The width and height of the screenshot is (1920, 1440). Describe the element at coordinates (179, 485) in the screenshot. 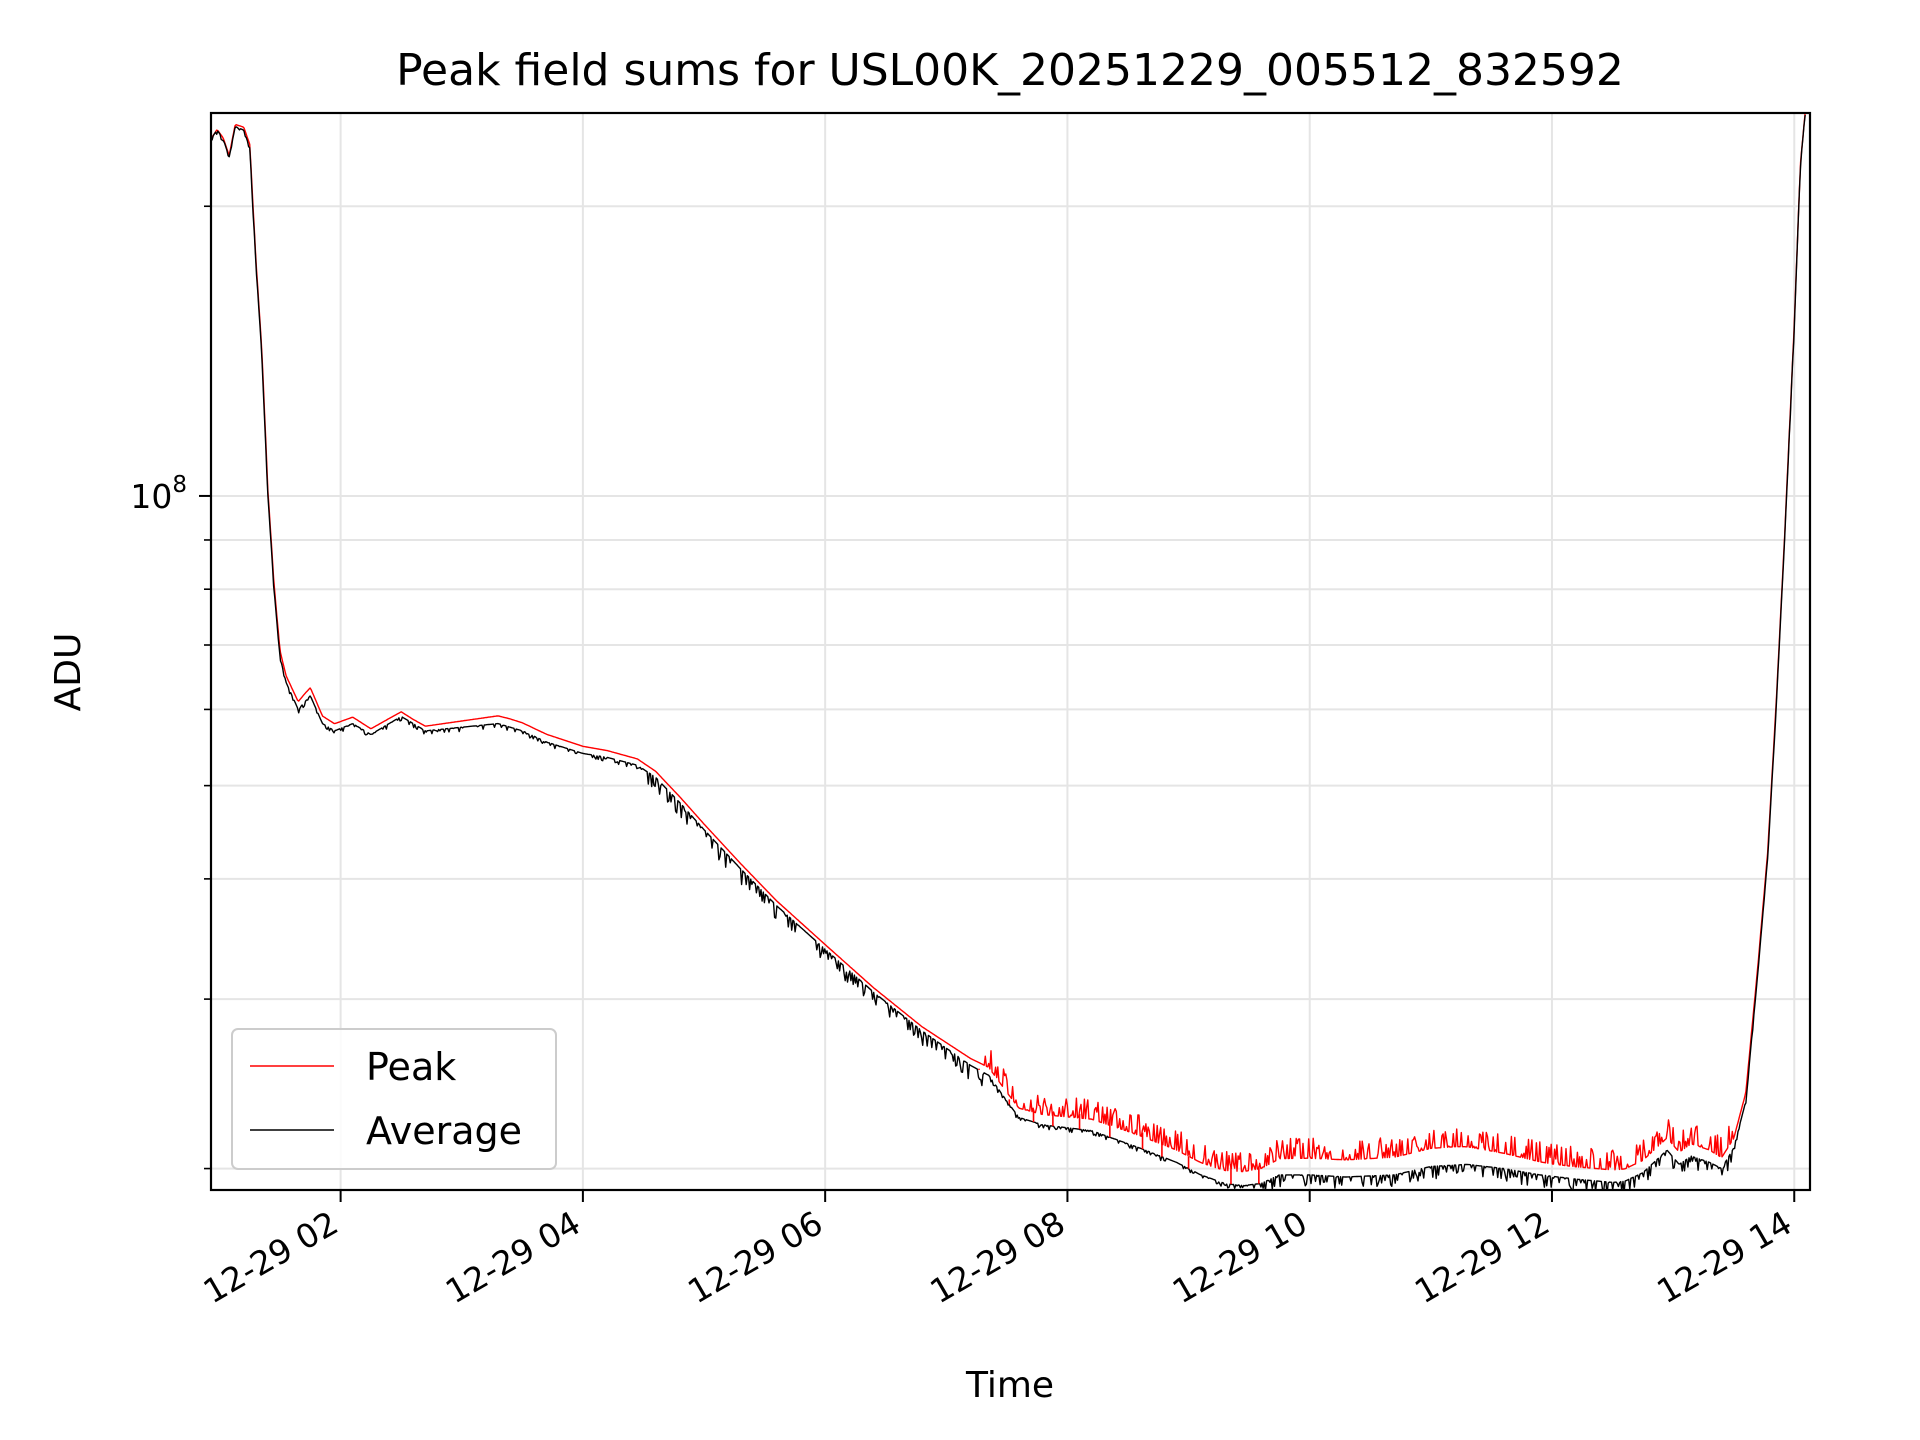

I see `y-tick-label-exponent: 8` at that location.